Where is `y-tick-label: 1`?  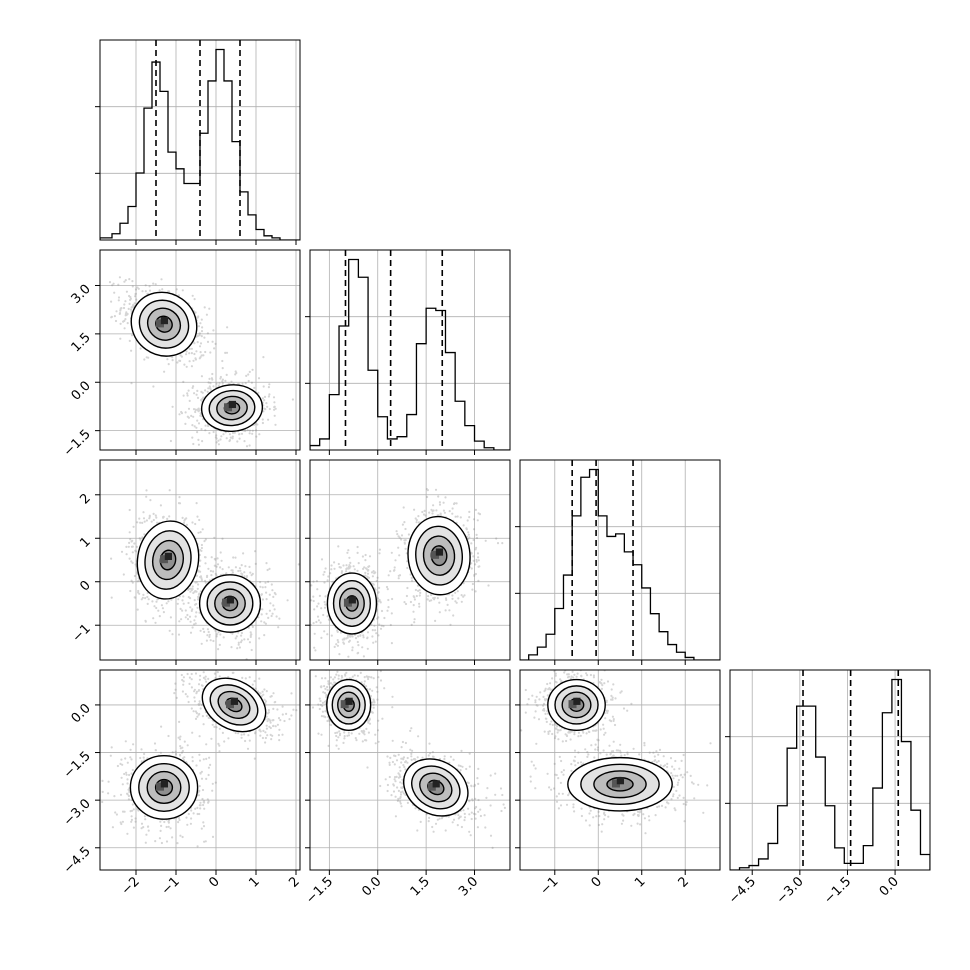
y-tick-label: 1 is located at coordinates (85, 542).